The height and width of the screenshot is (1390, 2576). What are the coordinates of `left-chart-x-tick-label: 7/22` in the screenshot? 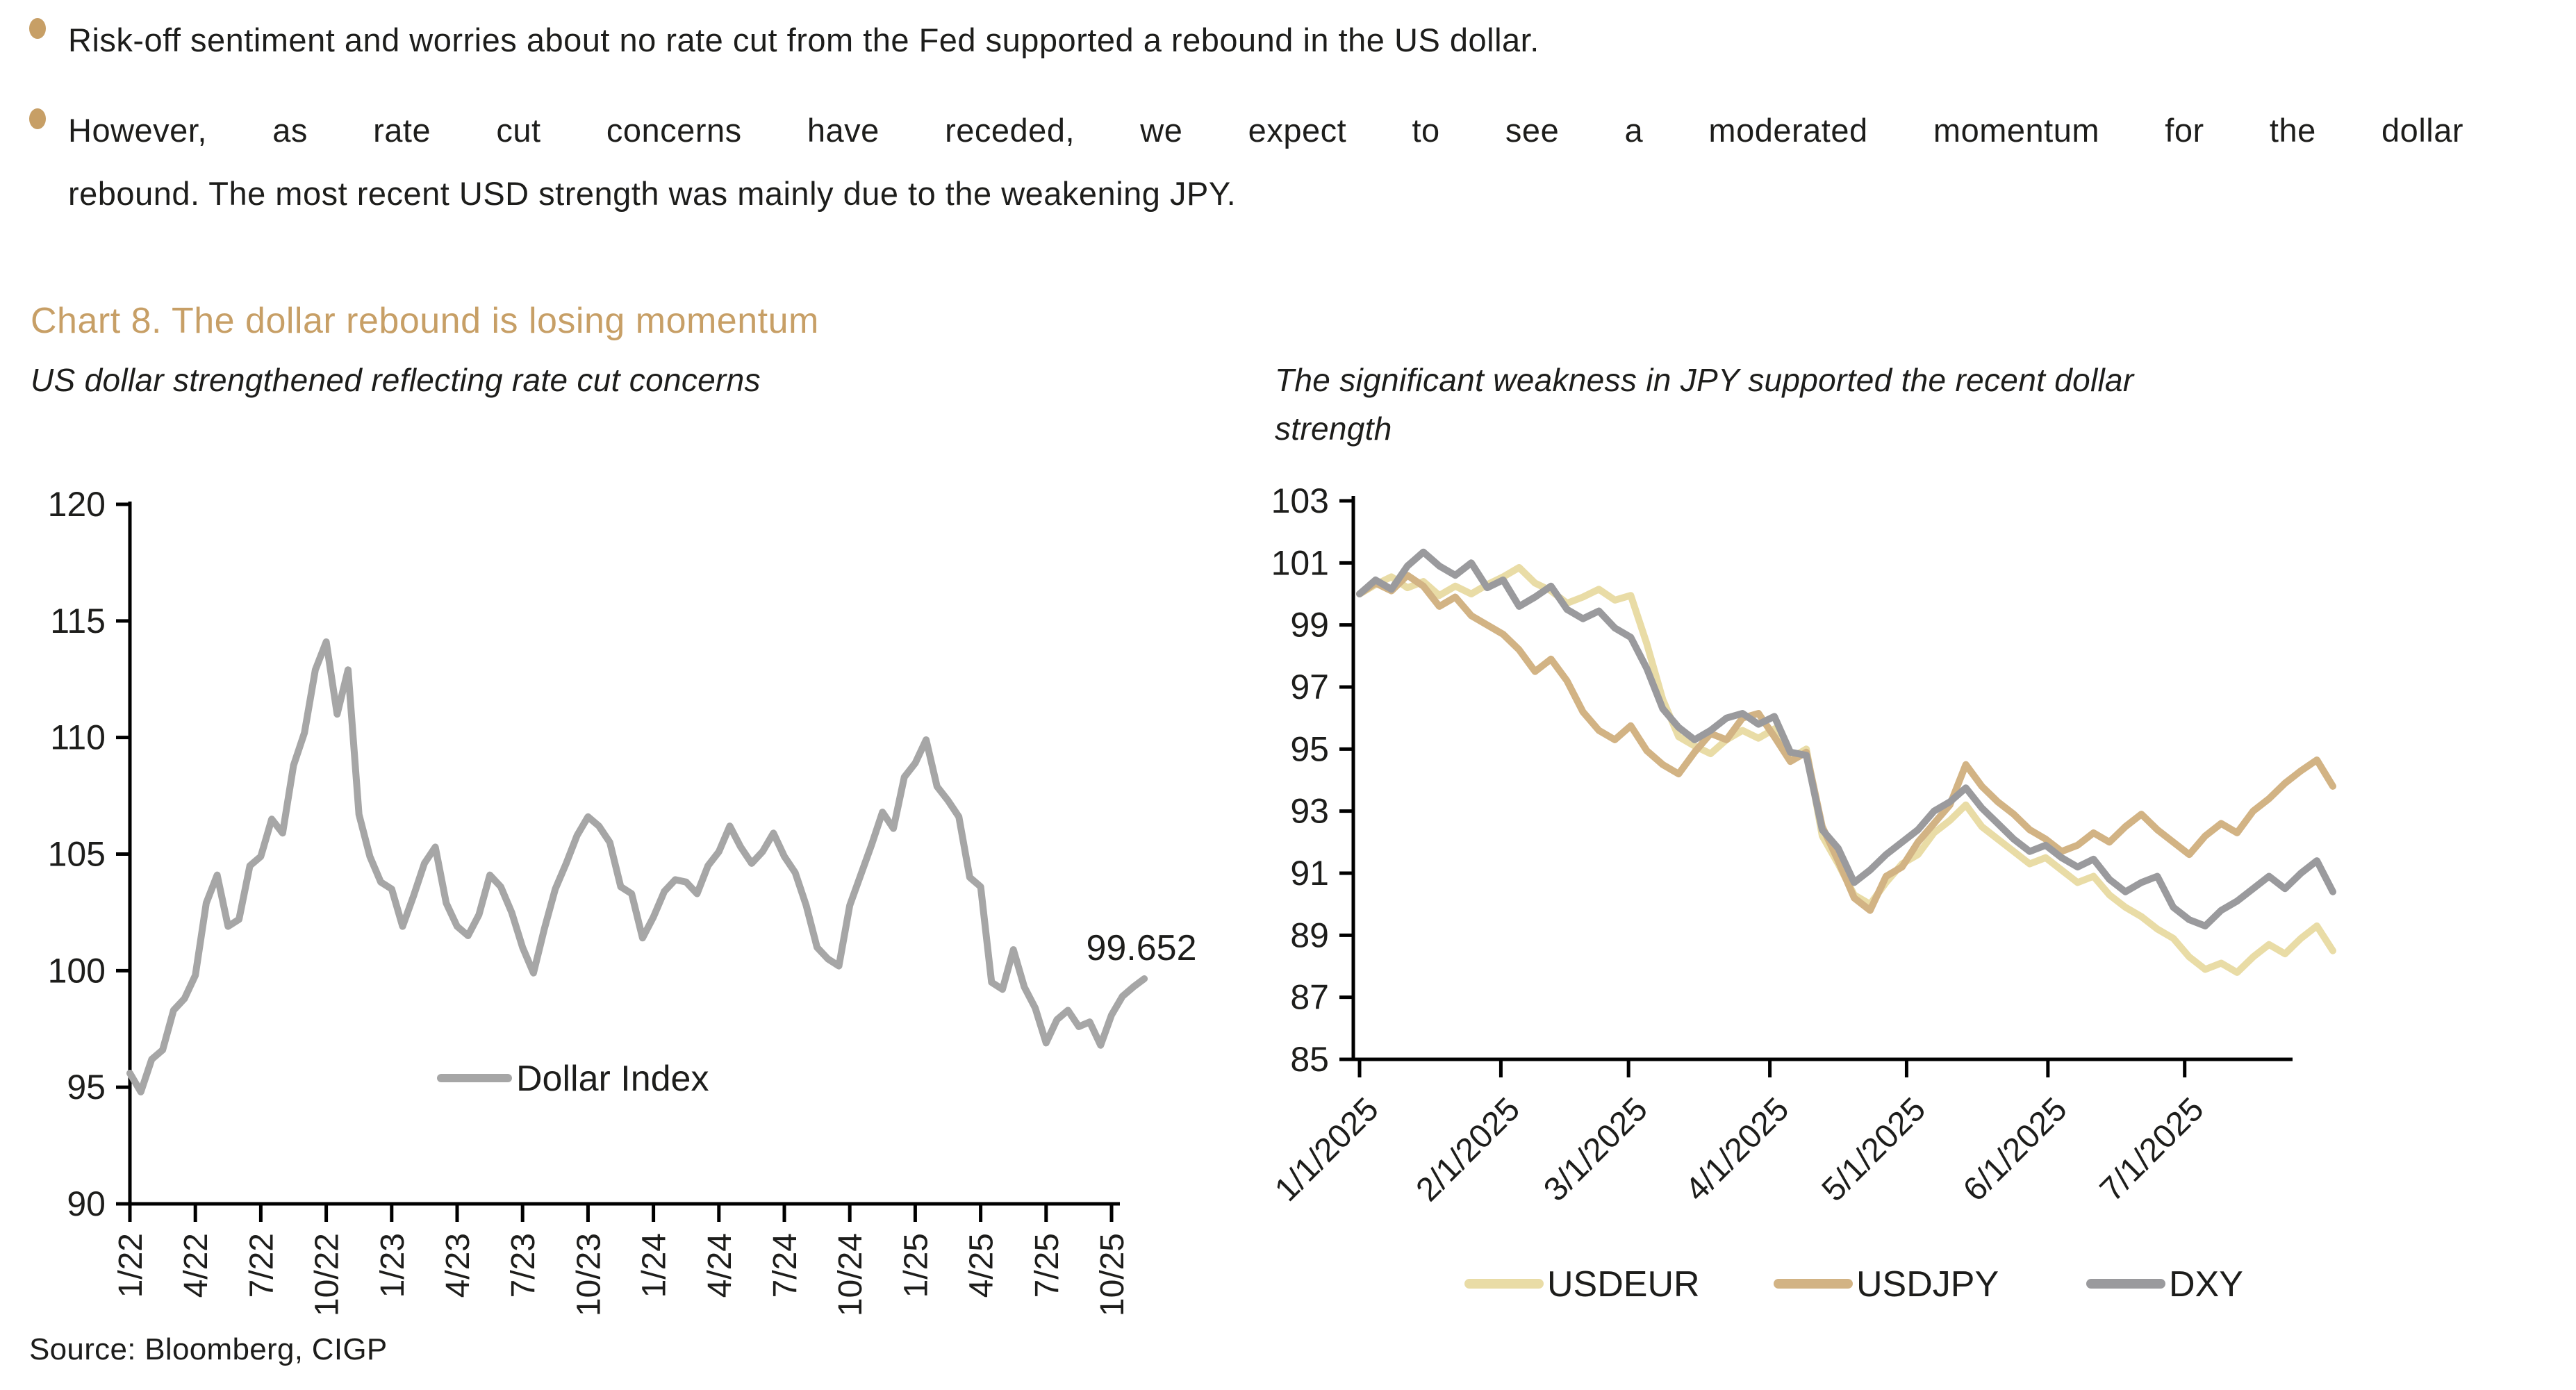 It's located at (262, 1265).